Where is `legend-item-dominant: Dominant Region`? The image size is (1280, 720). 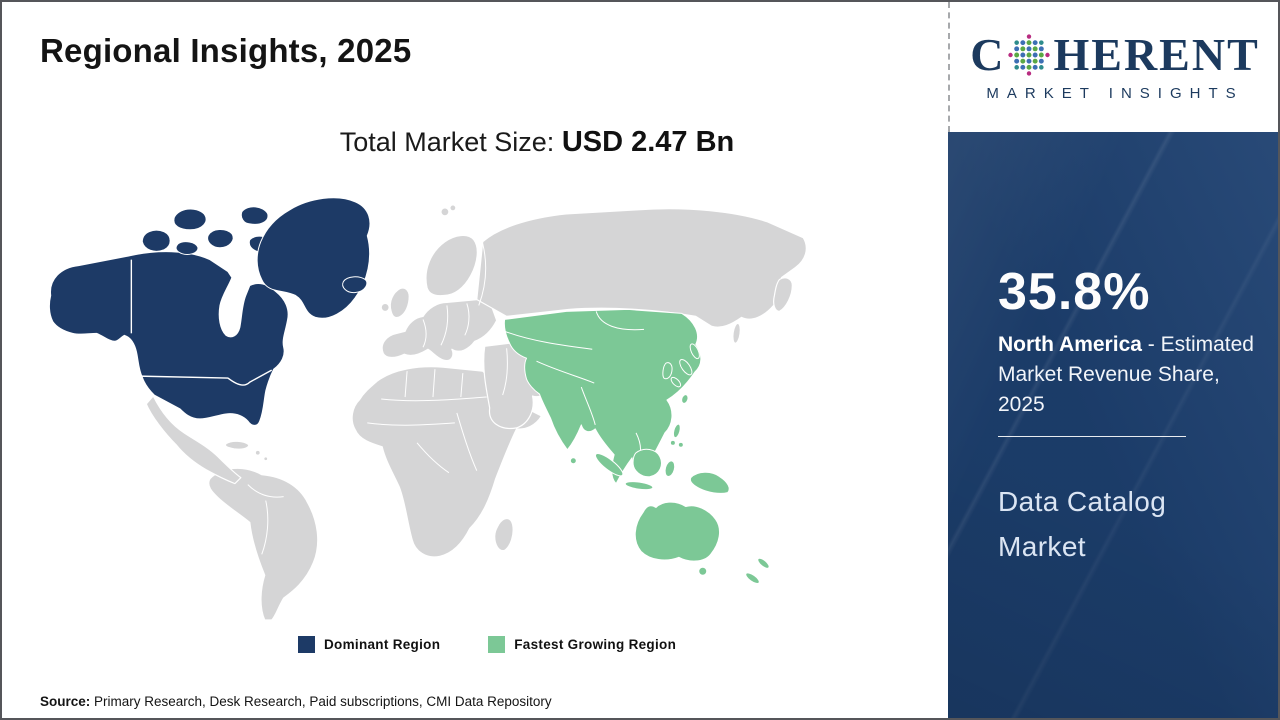
legend-item-dominant: Dominant Region is located at coordinates (369, 644).